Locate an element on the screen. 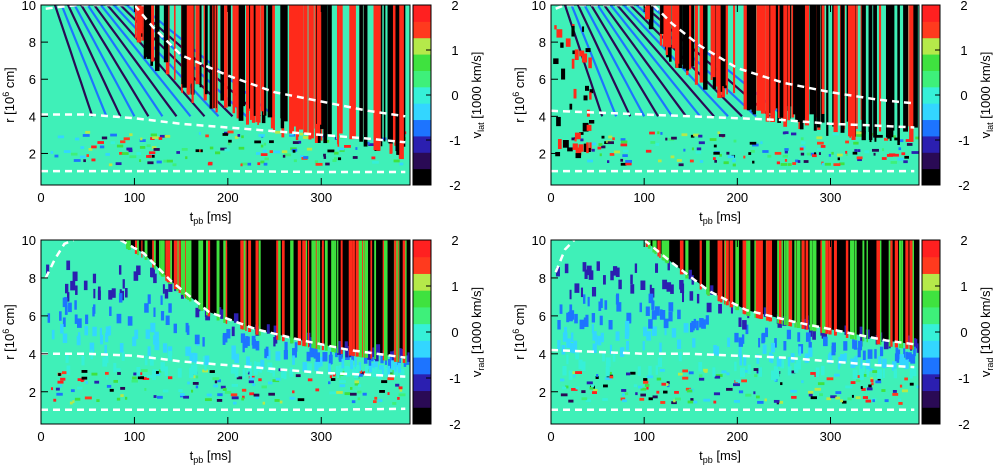  y-axis-label: r [106 cm] is located at coordinates (519, 332).